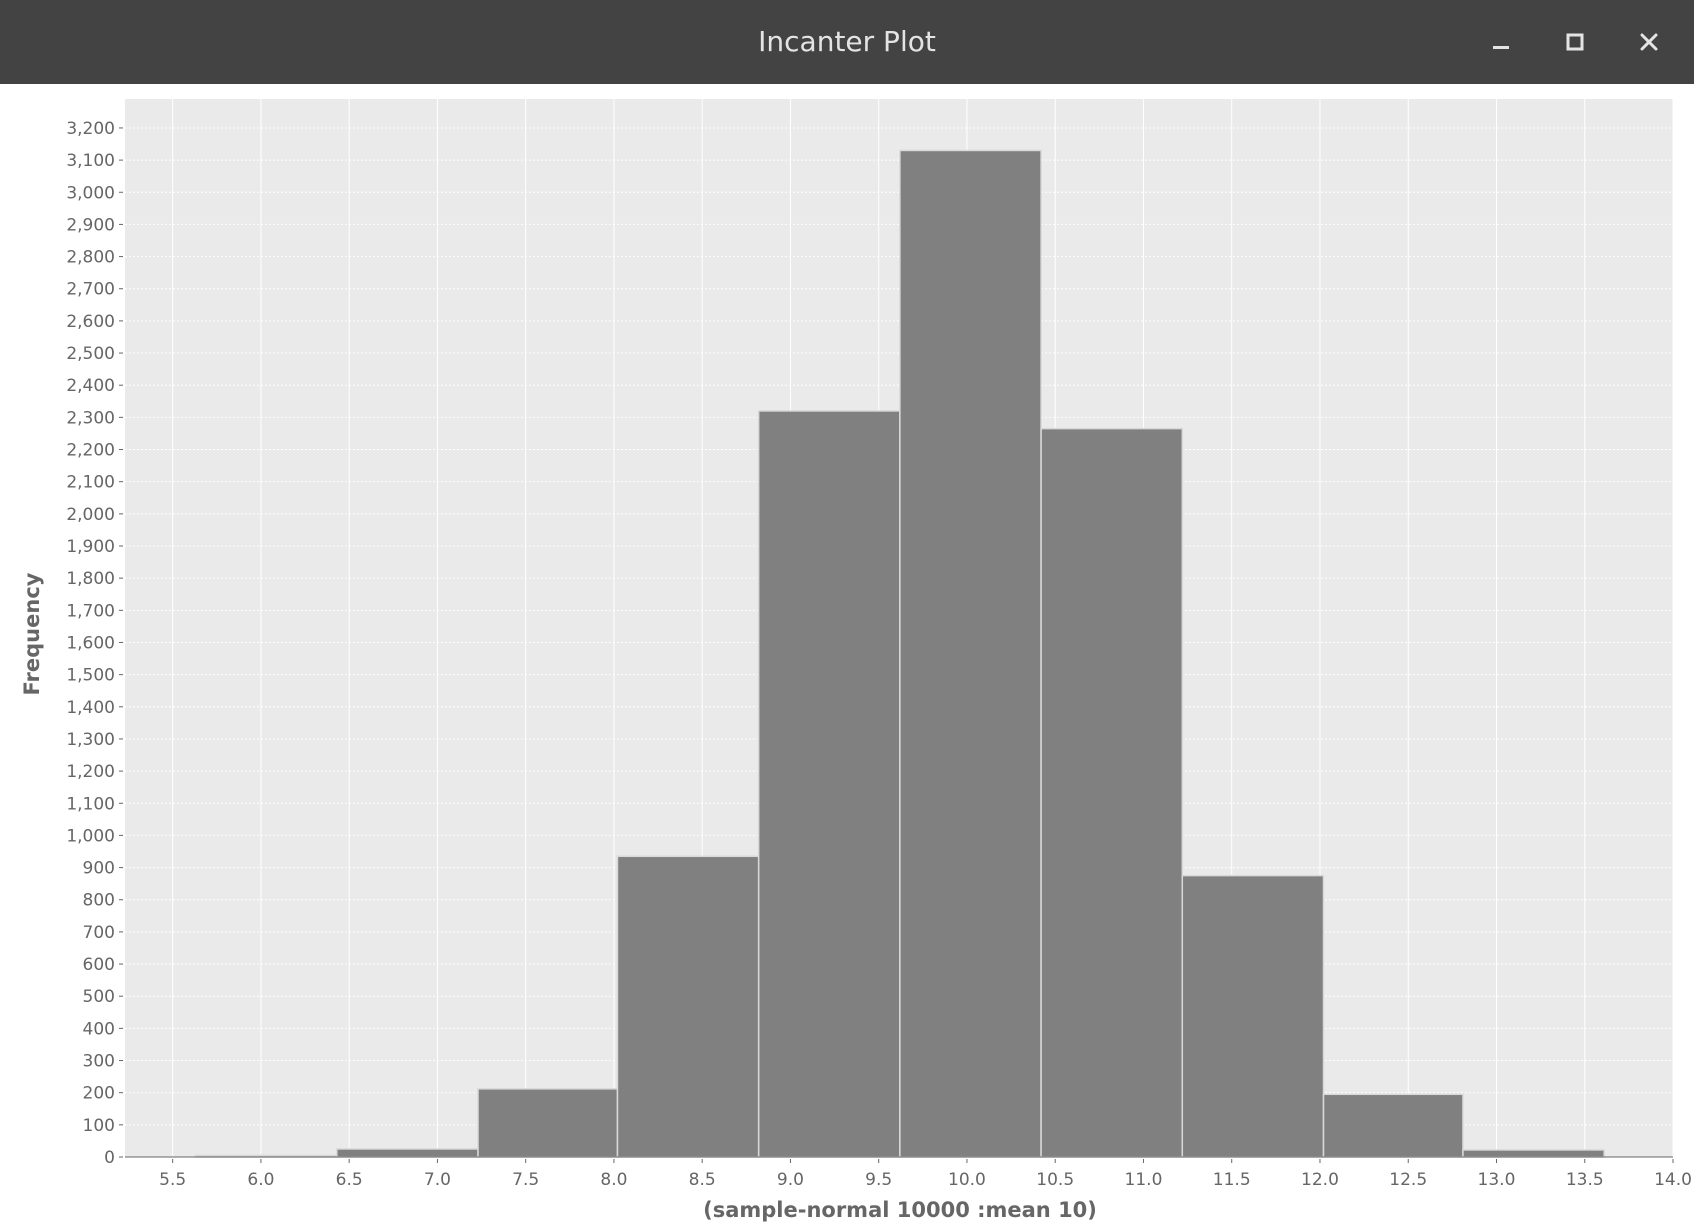  Describe the element at coordinates (99, 933) in the screenshot. I see `y-tick-label: 700` at that location.